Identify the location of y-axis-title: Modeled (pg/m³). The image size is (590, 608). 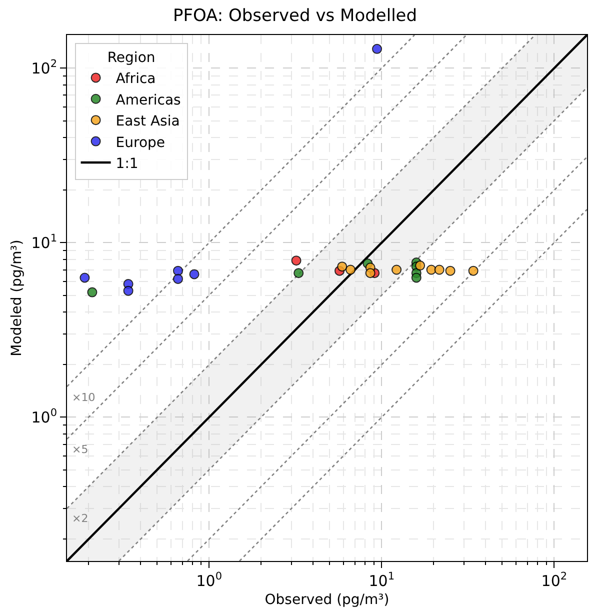
(16, 298).